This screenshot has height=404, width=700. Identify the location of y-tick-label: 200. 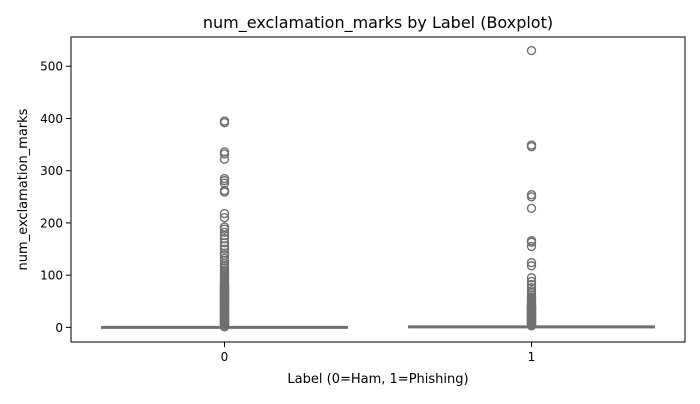
(51, 223).